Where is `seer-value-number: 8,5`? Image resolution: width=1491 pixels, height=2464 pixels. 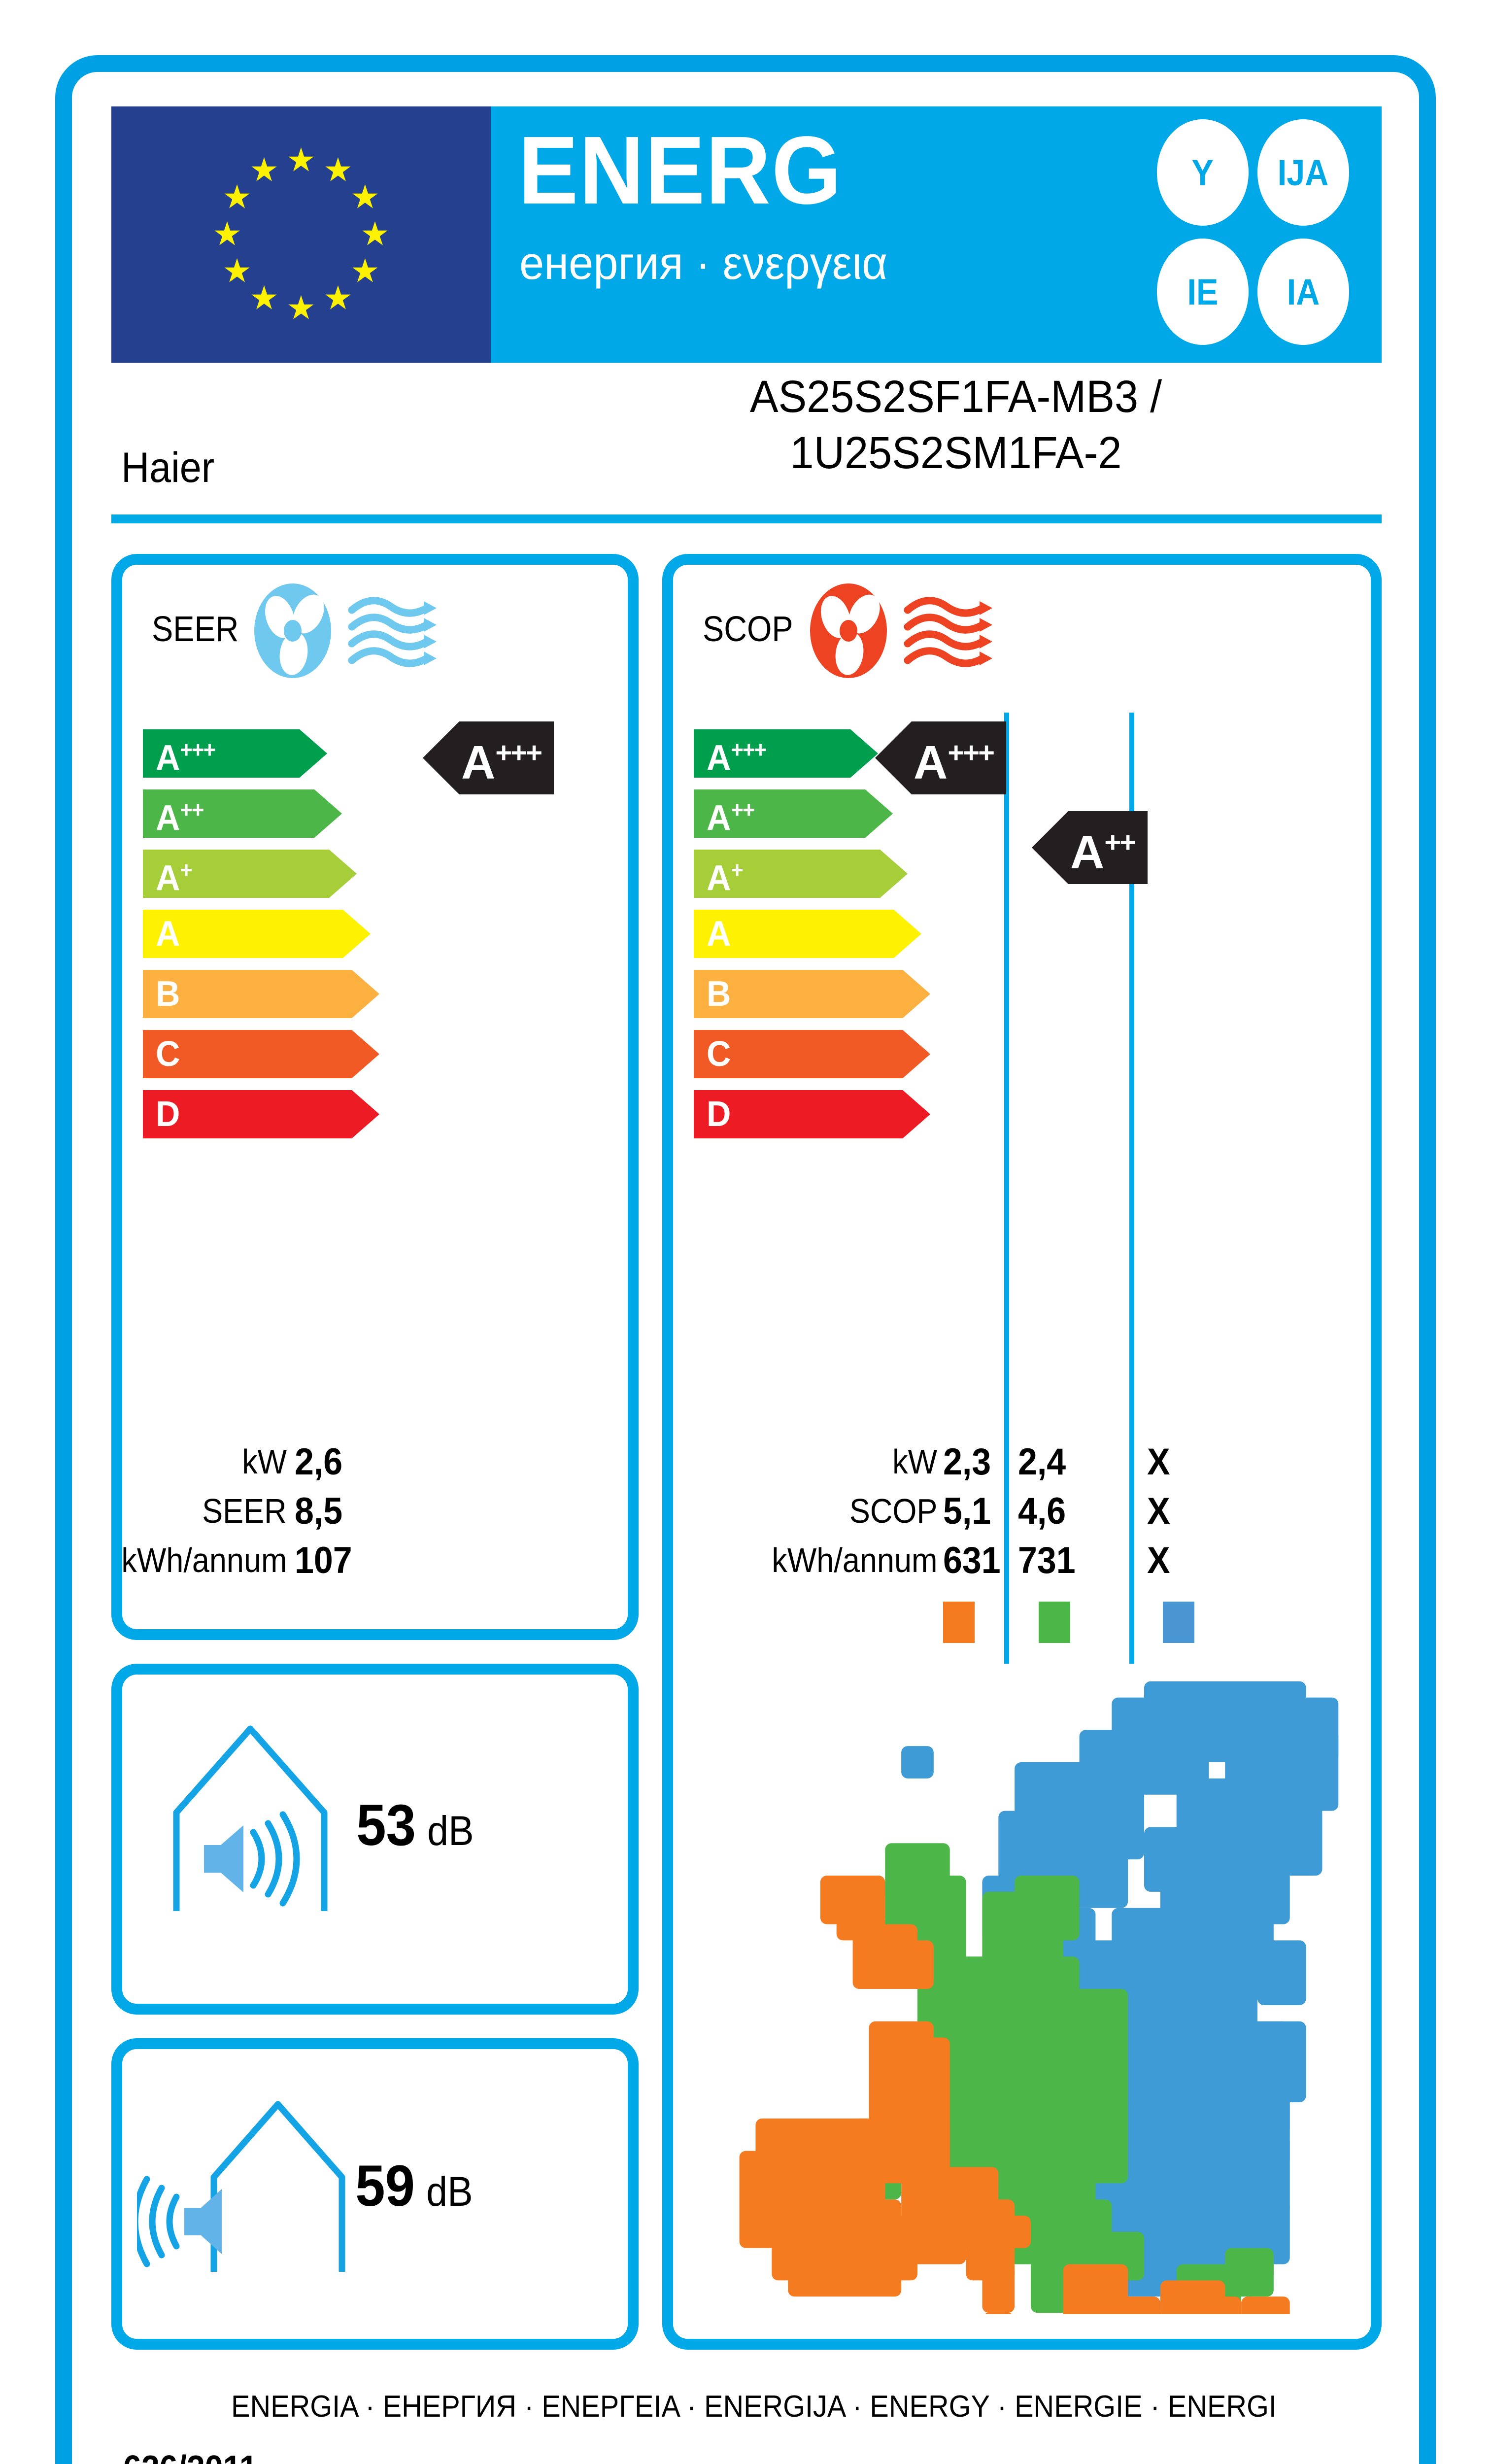
seer-value-number: 8,5 is located at coordinates (319, 1511).